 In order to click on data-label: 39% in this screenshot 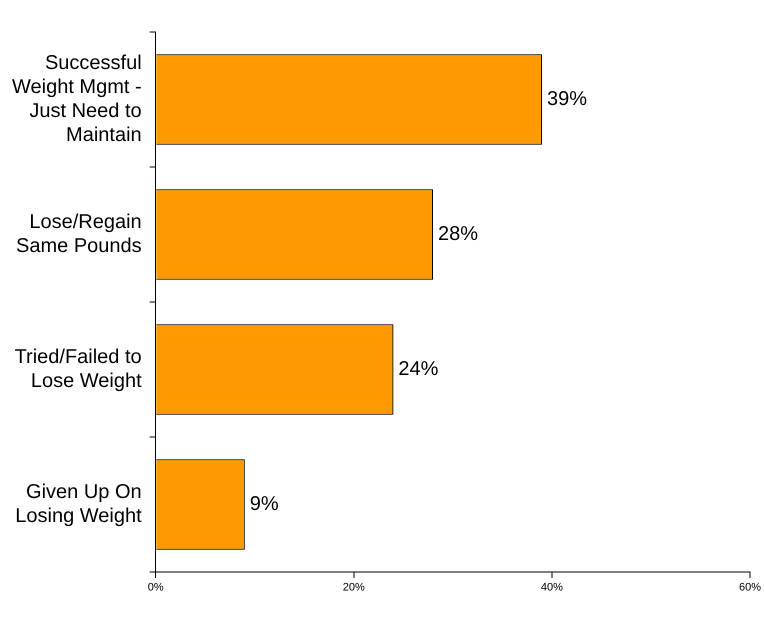, I will do `click(567, 99)`.